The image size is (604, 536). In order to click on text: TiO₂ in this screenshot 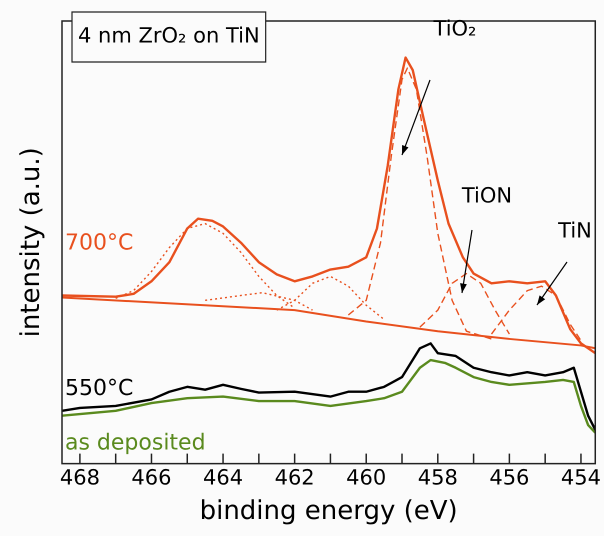, I will do `click(454, 28)`.